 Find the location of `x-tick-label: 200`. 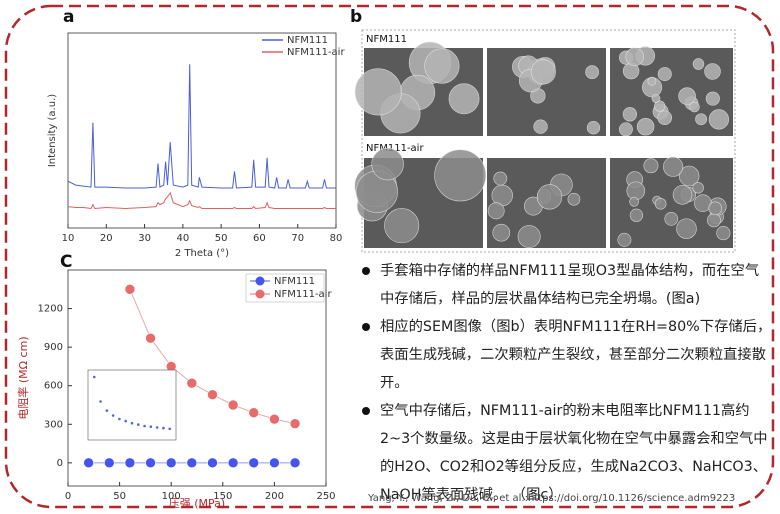

x-tick-label: 200 is located at coordinates (274, 496).